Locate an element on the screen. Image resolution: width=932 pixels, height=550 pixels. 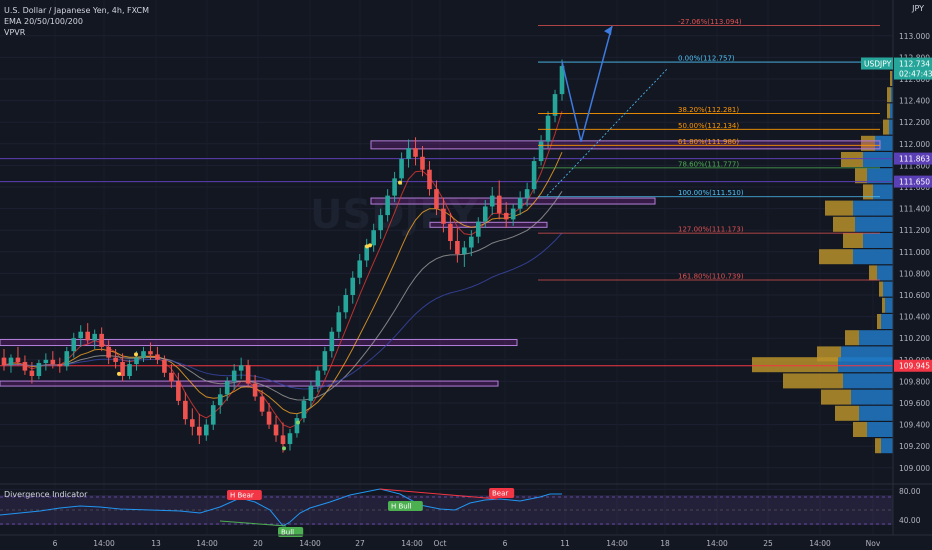
time-tick-label: 6 is located at coordinates (505, 543).